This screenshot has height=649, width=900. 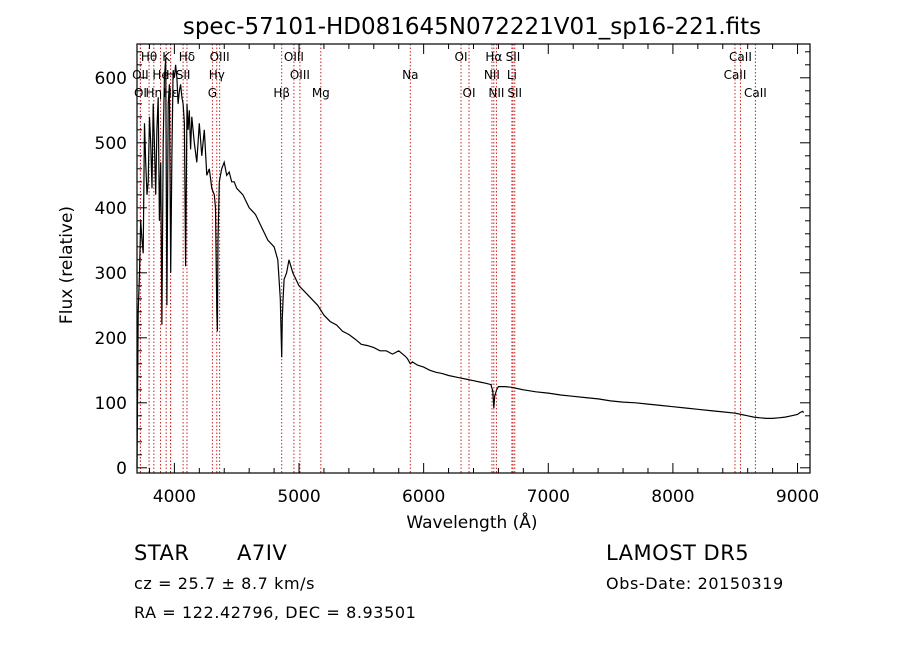 What do you see at coordinates (512, 75) in the screenshot?
I see `marker-label-17: Li` at bounding box center [512, 75].